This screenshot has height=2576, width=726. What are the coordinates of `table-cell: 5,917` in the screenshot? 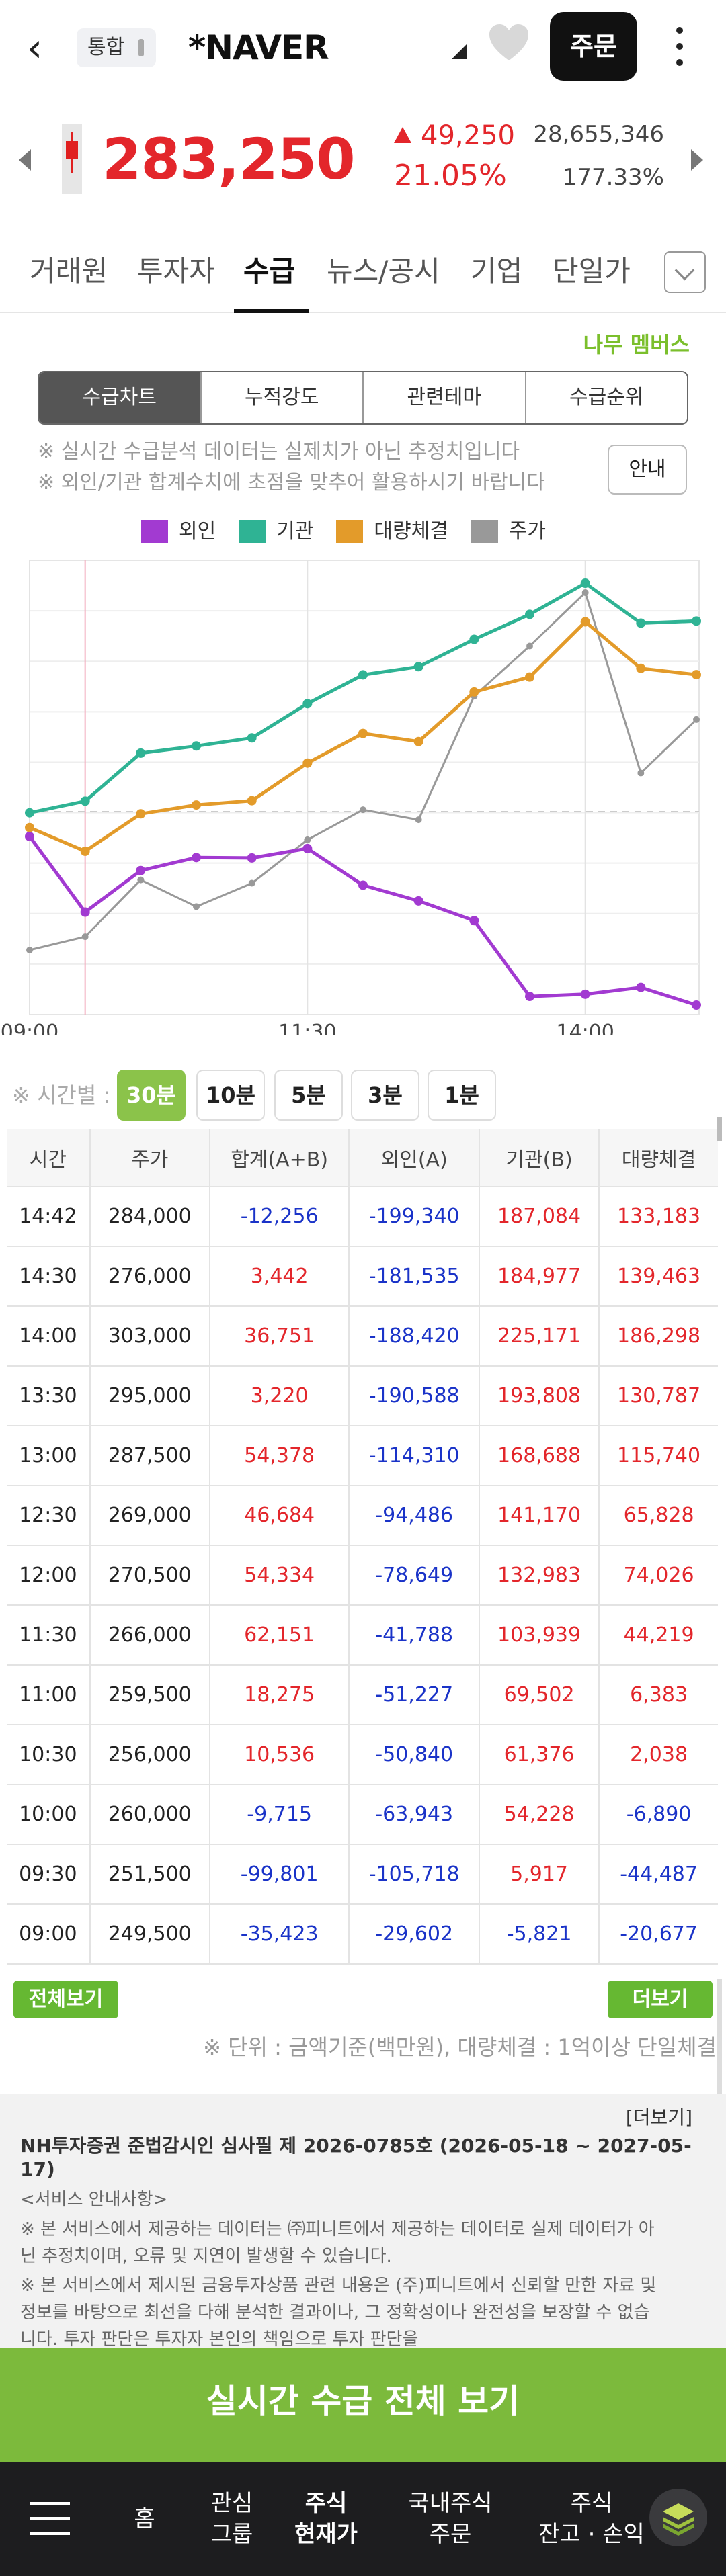 It's located at (539, 1874).